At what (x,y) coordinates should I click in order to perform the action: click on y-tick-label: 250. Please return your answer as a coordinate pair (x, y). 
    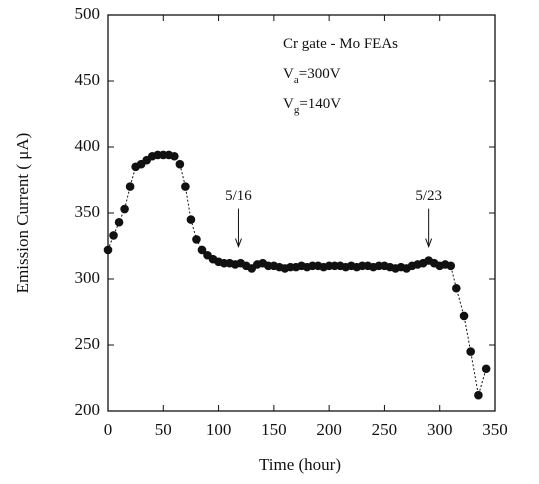
    Looking at the image, I should click on (88, 343).